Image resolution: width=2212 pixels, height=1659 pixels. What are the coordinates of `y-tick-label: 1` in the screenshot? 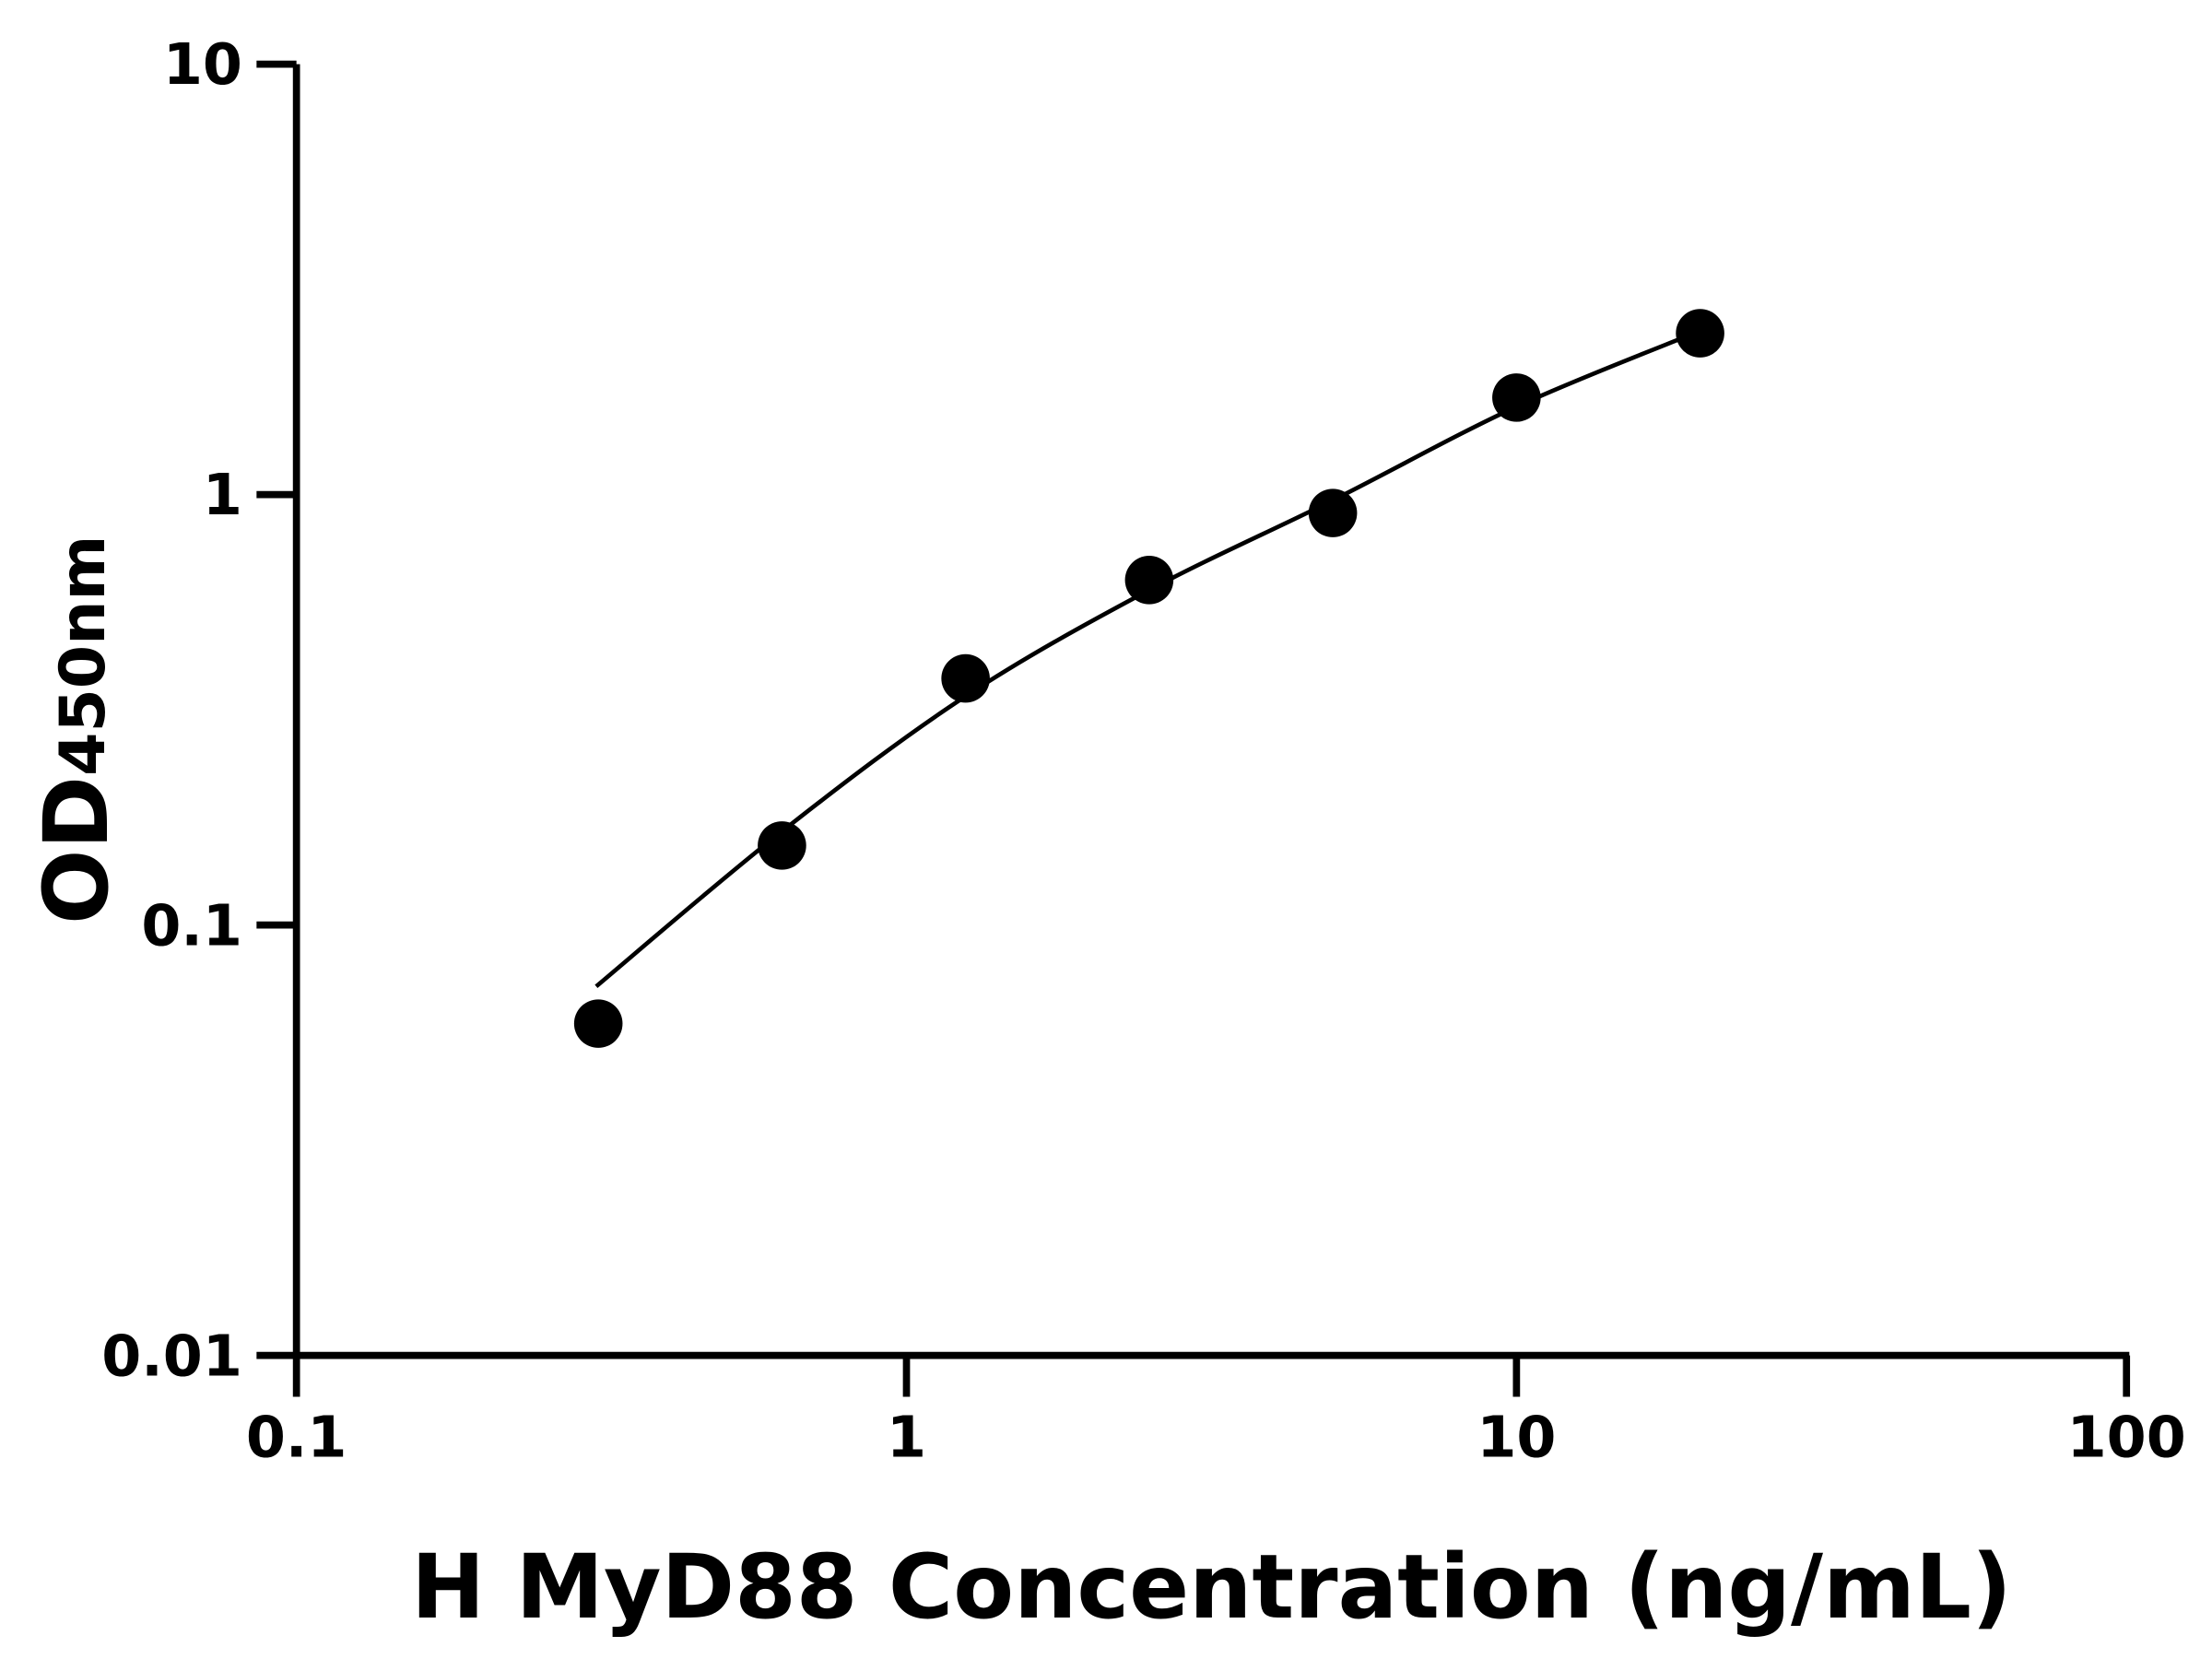 It's located at (222, 495).